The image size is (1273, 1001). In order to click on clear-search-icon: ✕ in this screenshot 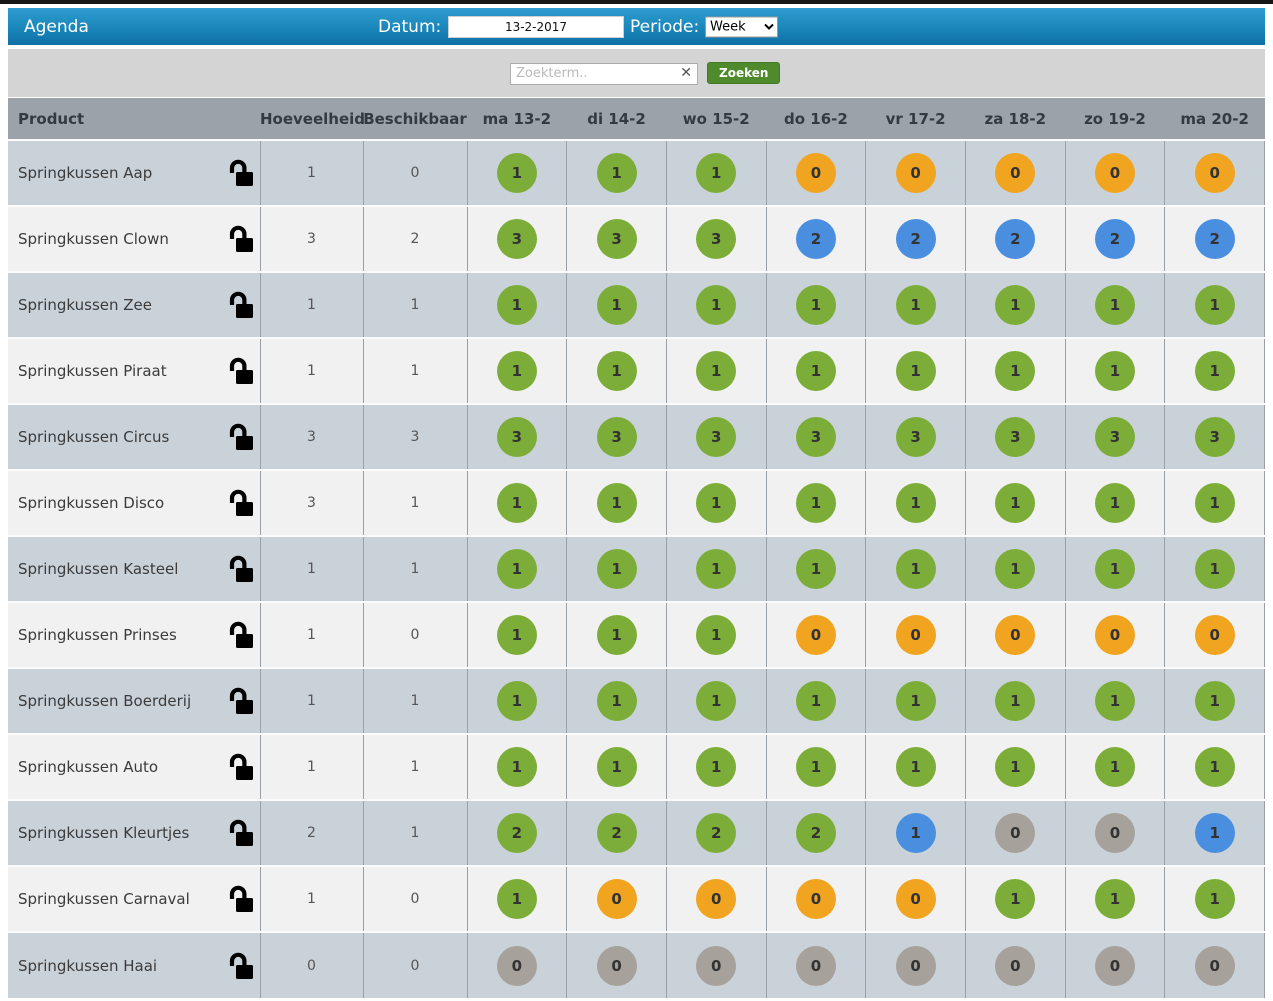, I will do `click(686, 73)`.